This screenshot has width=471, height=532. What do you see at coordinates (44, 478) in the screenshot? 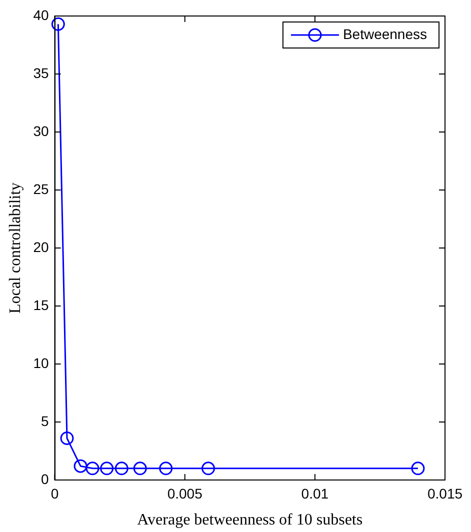
I see `y-tick-label: 0` at bounding box center [44, 478].